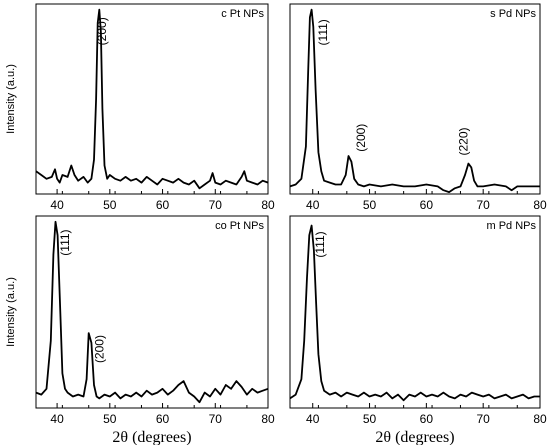 This screenshot has height=445, width=550. Describe the element at coordinates (463, 141) in the screenshot. I see `peak-label: (220)` at that location.